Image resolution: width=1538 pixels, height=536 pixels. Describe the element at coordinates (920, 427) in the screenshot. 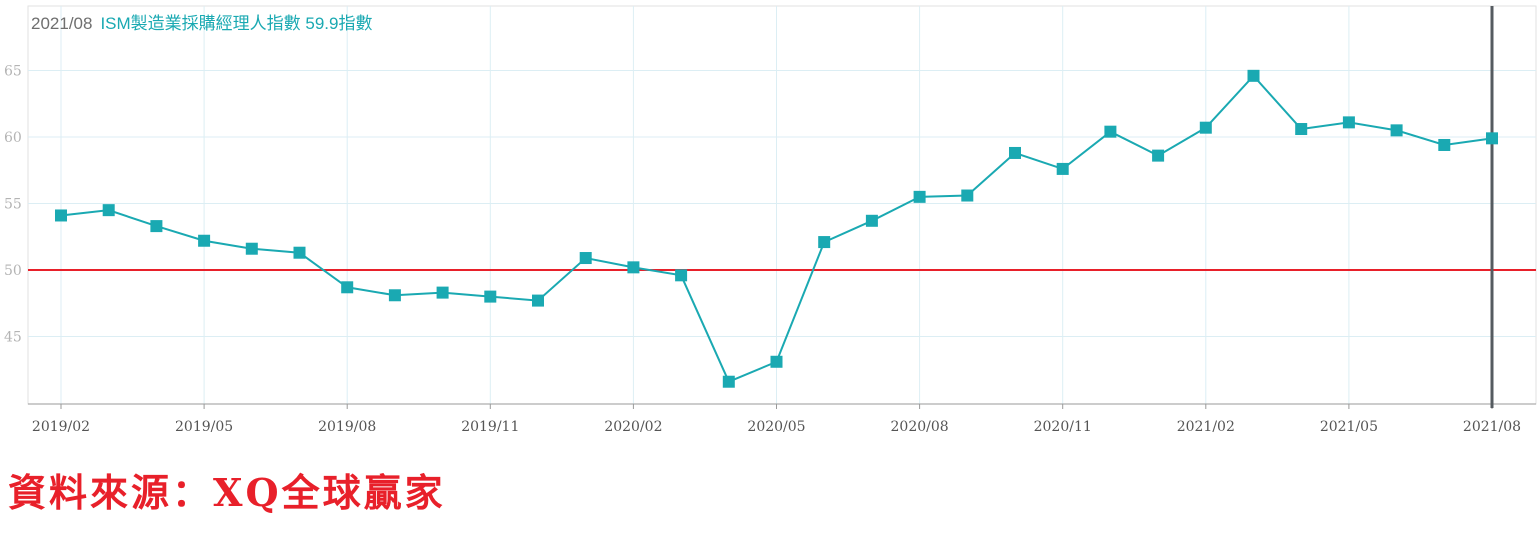

I see `x-tick-label: 2020/08` at that location.